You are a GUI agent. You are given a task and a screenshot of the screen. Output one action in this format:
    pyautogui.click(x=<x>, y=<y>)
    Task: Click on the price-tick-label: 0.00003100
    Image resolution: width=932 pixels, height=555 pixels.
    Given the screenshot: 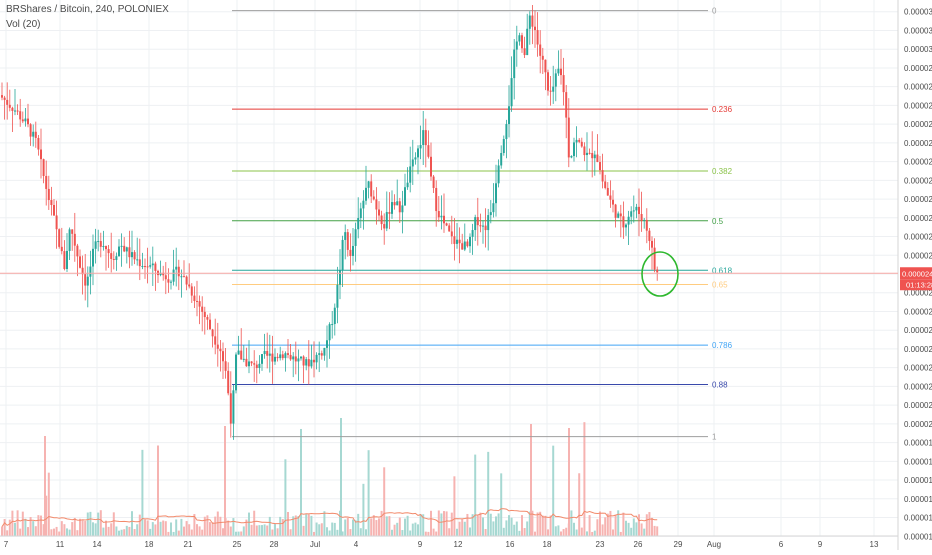 What is the action you would take?
    pyautogui.click(x=918, y=12)
    